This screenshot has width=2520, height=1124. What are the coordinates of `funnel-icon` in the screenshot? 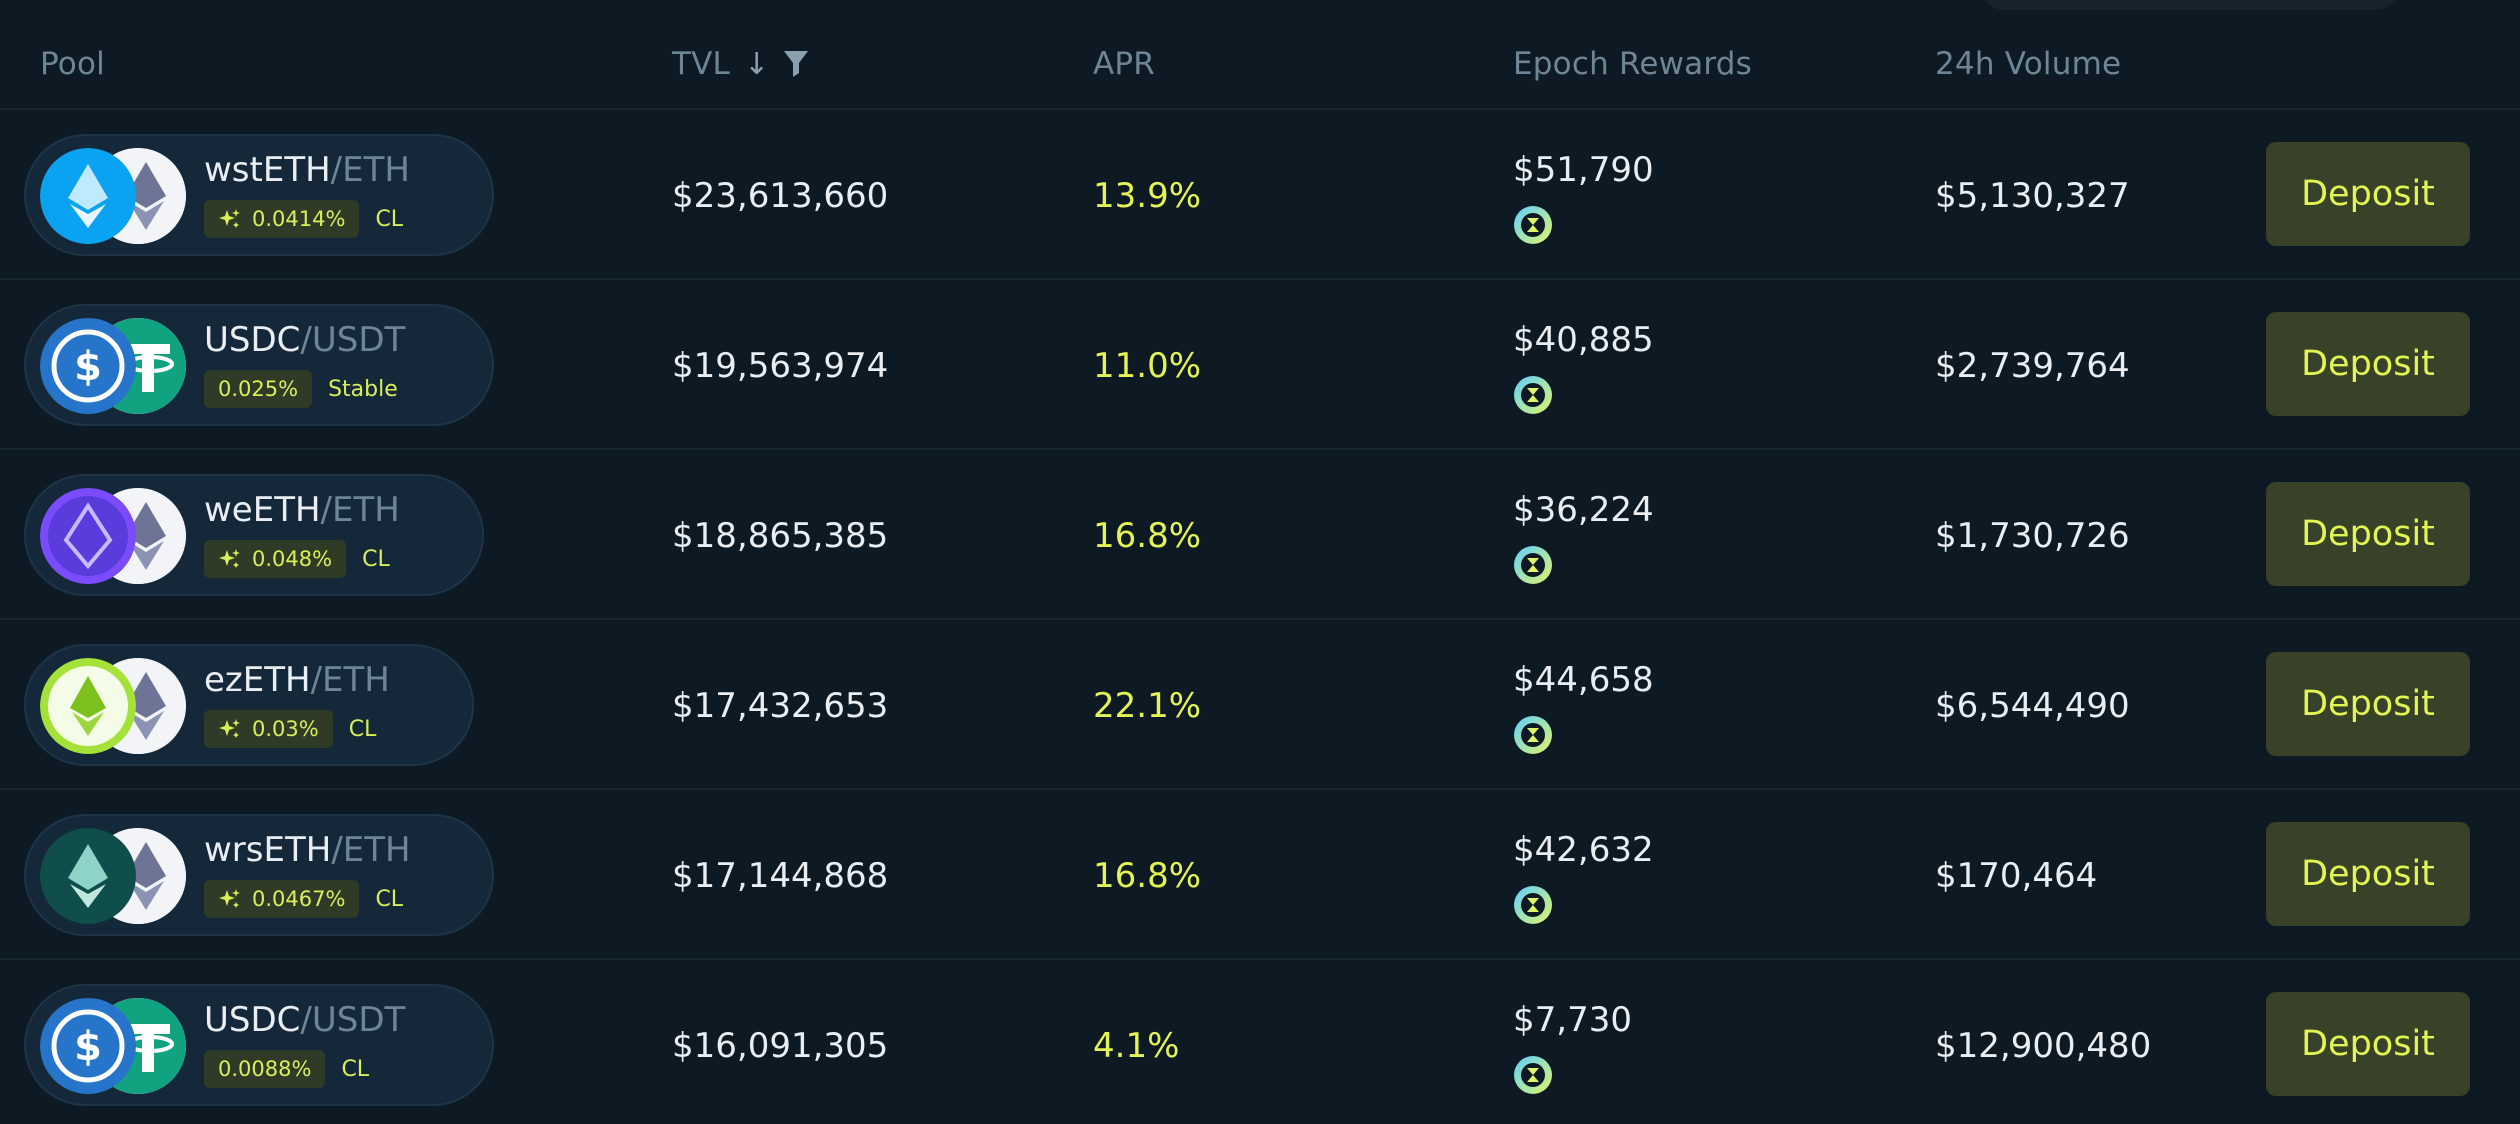 It's located at (796, 64).